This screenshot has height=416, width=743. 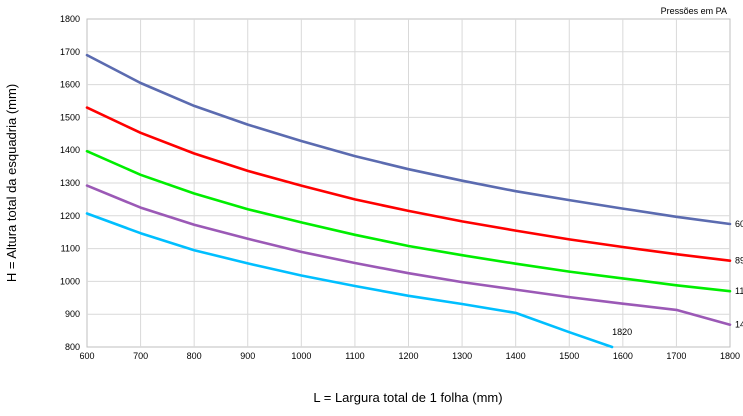 I want to click on series-end-label: 1820, so click(x=622, y=332).